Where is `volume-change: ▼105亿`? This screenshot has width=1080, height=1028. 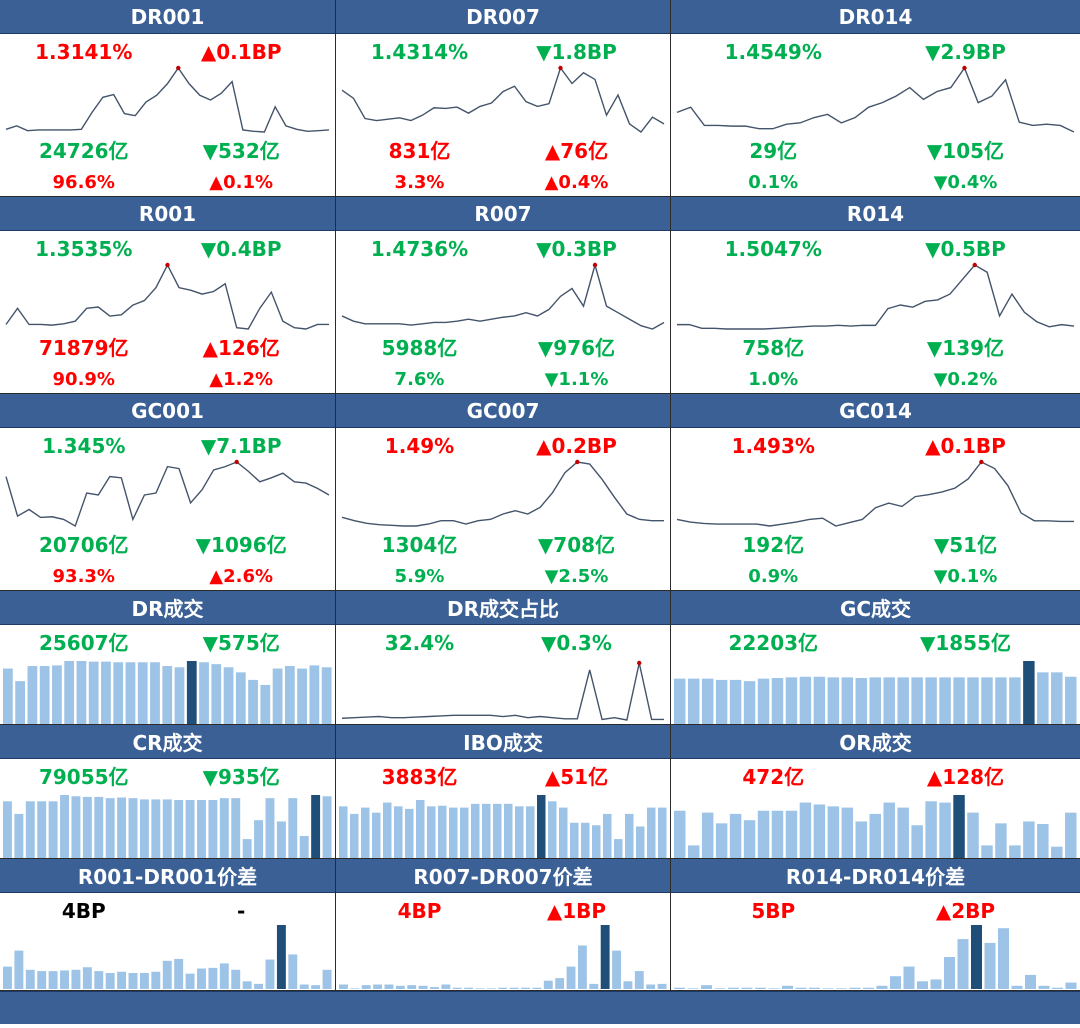
volume-change: ▼105亿 is located at coordinates (965, 151).